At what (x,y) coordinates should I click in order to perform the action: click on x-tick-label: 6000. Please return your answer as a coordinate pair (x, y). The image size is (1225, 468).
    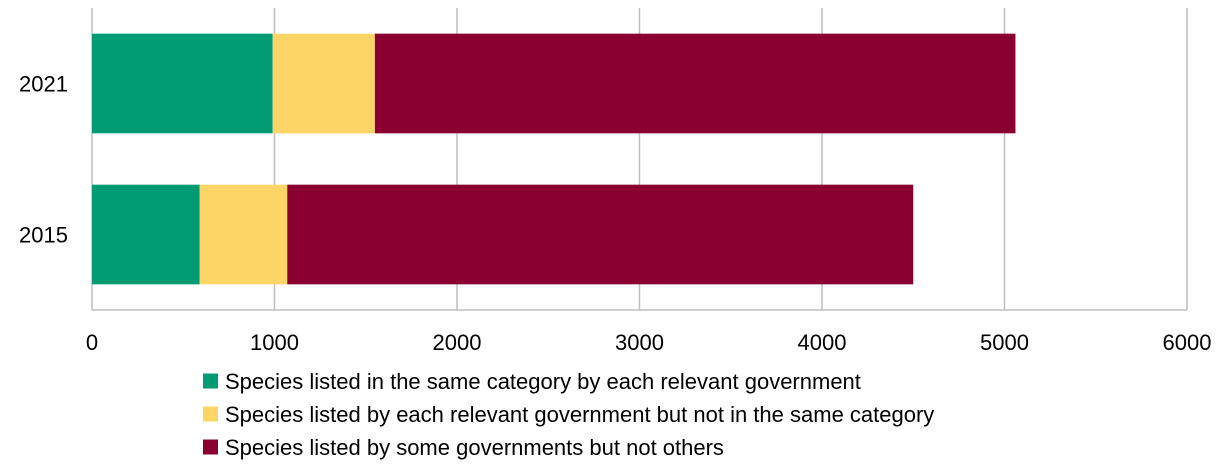
    Looking at the image, I should click on (1187, 342).